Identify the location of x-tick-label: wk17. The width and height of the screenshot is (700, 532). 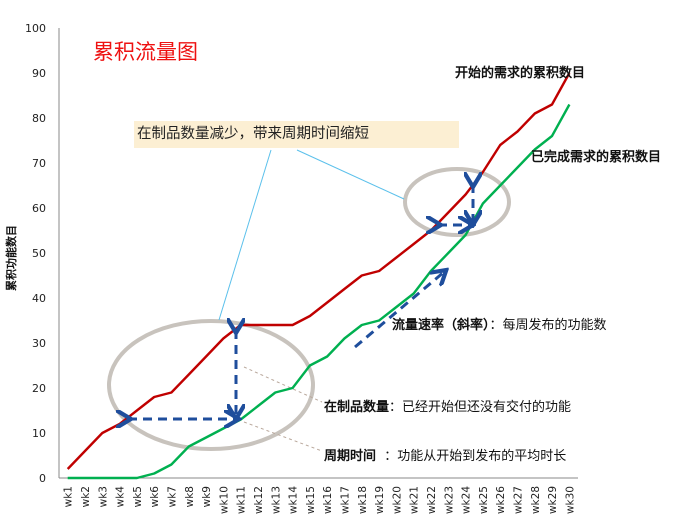
(345, 500).